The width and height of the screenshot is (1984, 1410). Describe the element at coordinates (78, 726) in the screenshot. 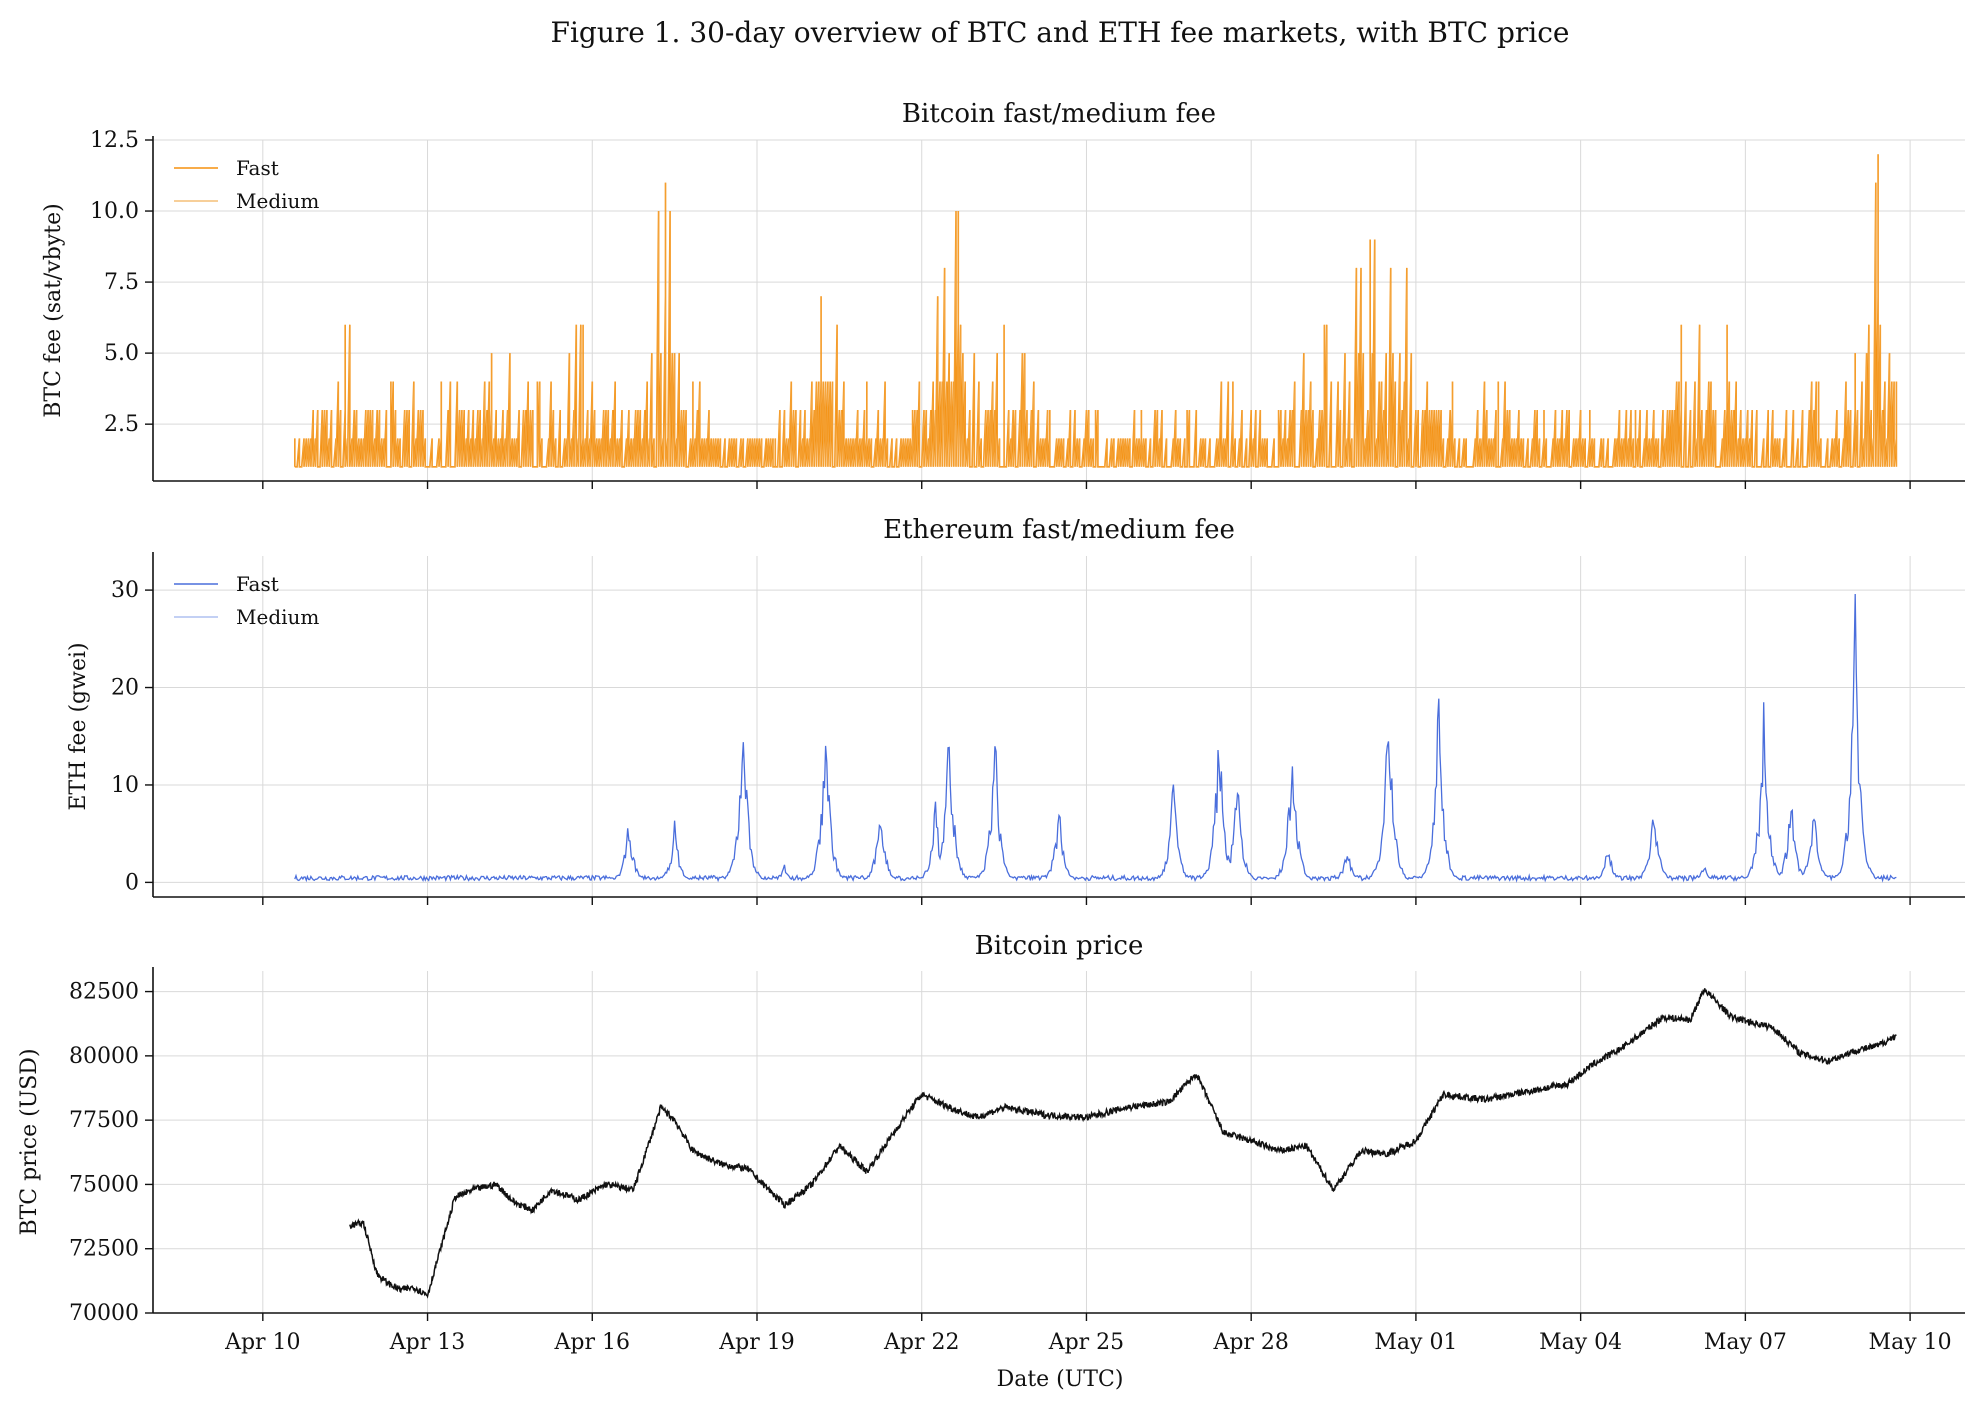

I see `y-axis-label: ETH fee (gwei)` at that location.